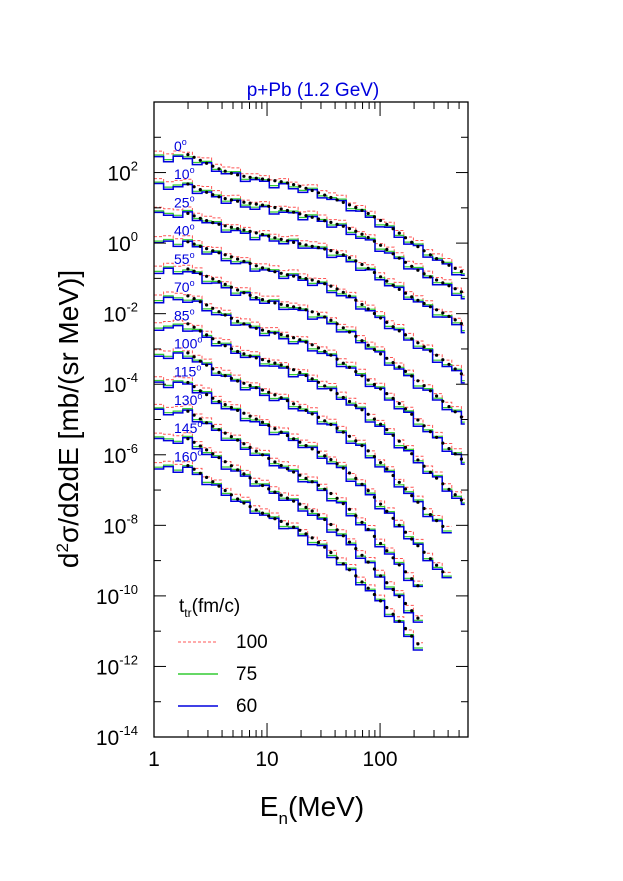  What do you see at coordinates (192, 170) in the screenshot?
I see `angle-degree-10: o` at bounding box center [192, 170].